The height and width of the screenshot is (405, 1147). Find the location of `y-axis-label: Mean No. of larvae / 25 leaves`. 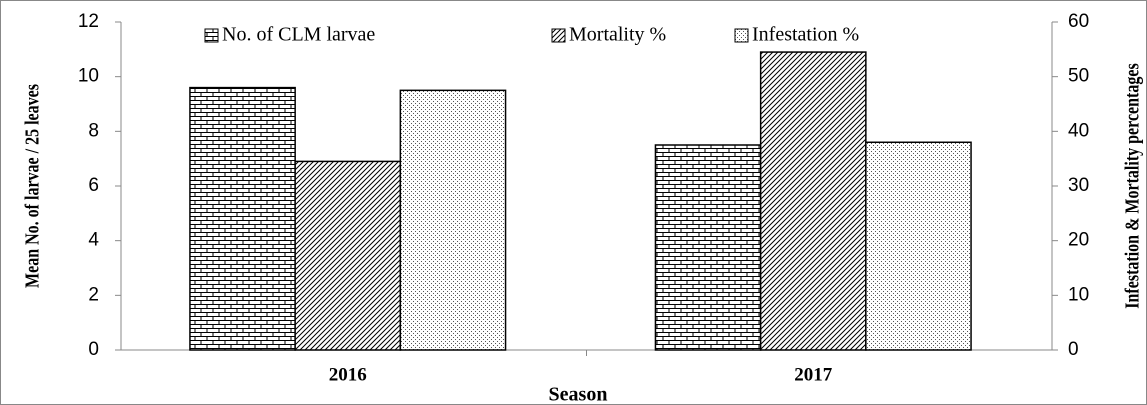

y-axis-label: Mean No. of larvae / 25 leaves is located at coordinates (32, 186).